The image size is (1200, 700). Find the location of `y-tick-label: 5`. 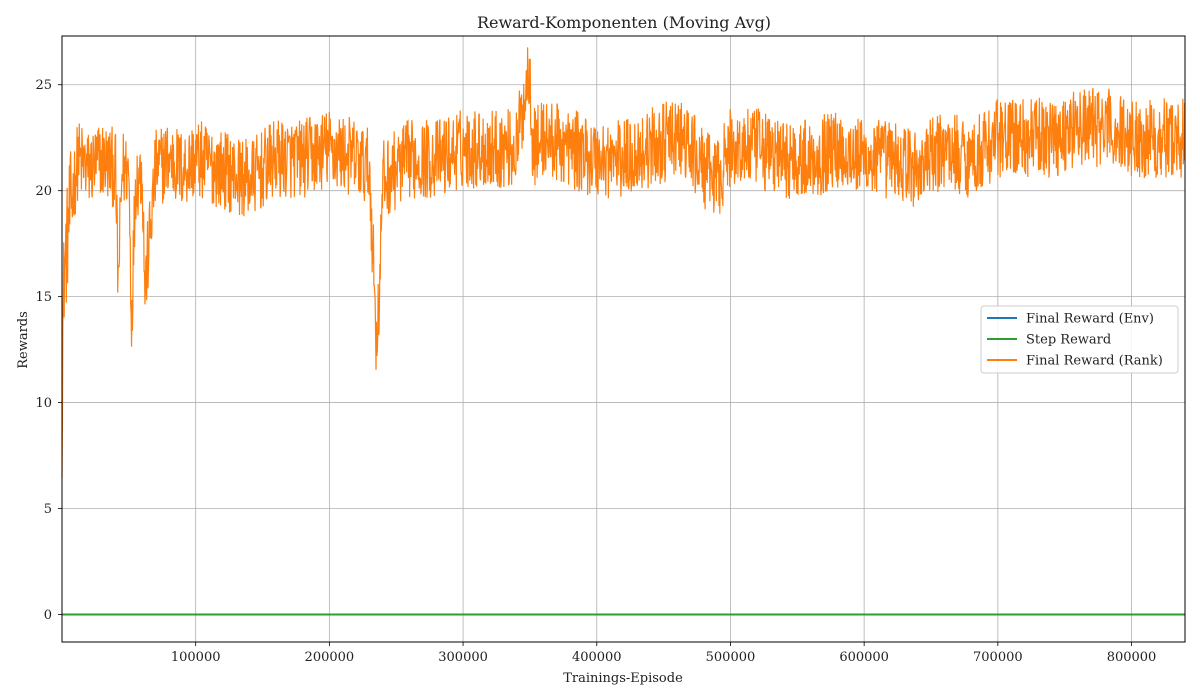

y-tick-label: 5 is located at coordinates (48, 509).